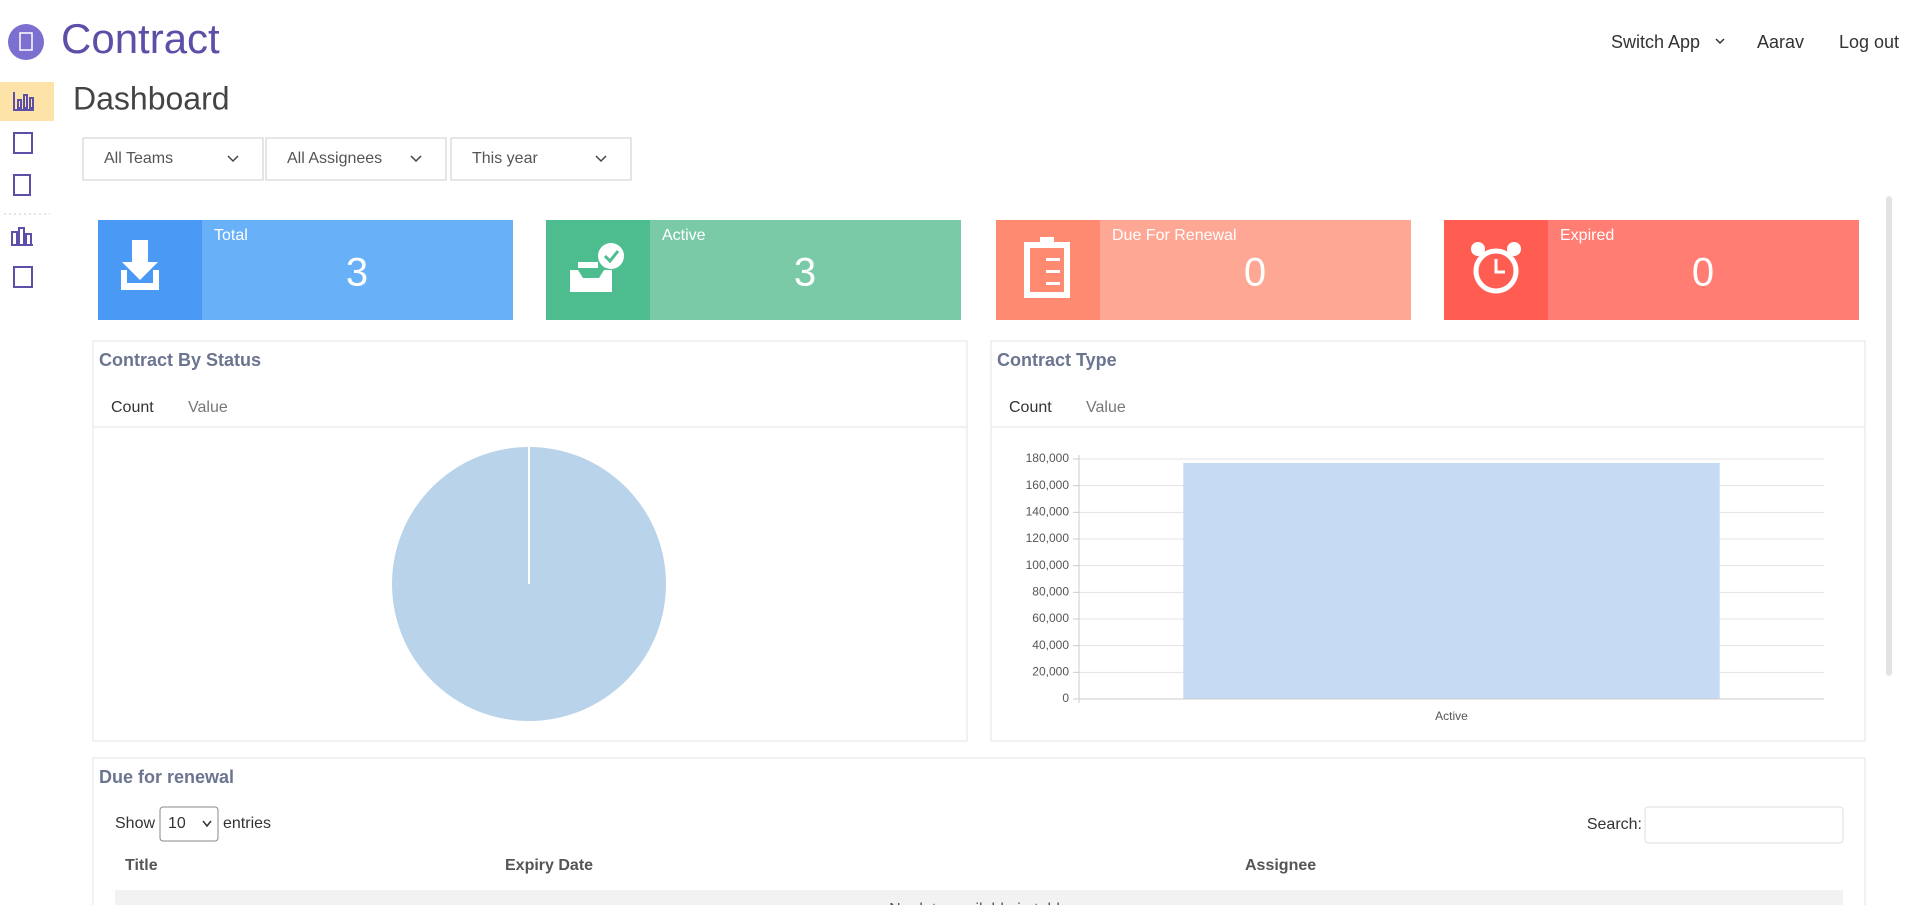 This screenshot has height=910, width=1916. I want to click on scrollbar, so click(1889, 436).